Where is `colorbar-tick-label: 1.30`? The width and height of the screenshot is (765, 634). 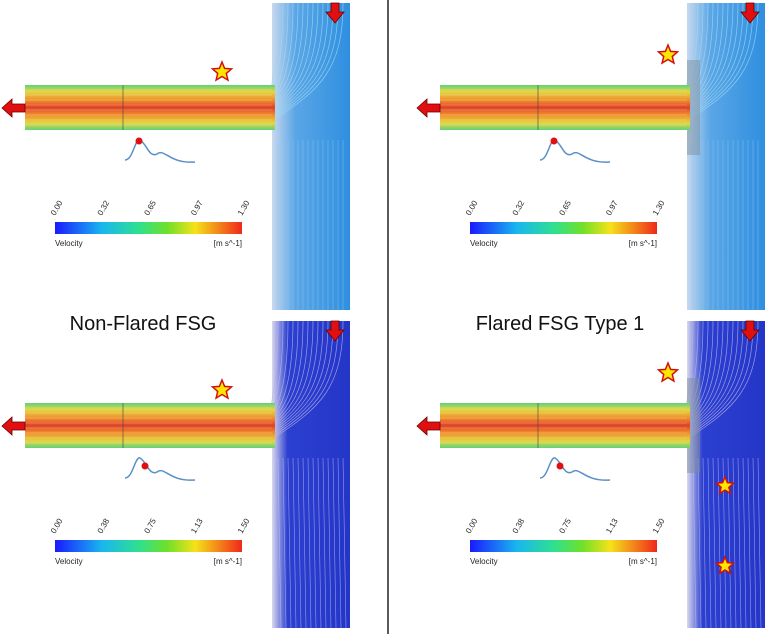 colorbar-tick-label: 1.30 is located at coordinates (244, 208).